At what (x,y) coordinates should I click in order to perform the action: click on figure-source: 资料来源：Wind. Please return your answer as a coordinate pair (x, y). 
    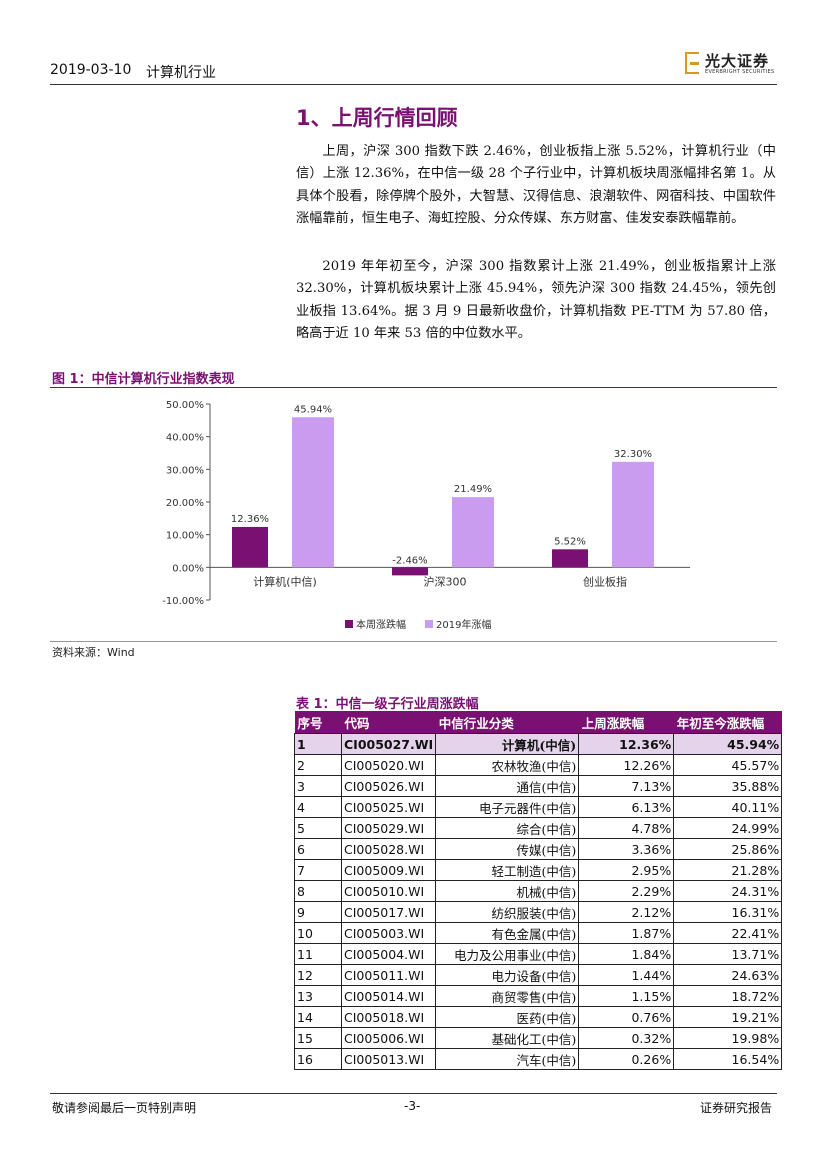
    Looking at the image, I should click on (93, 652).